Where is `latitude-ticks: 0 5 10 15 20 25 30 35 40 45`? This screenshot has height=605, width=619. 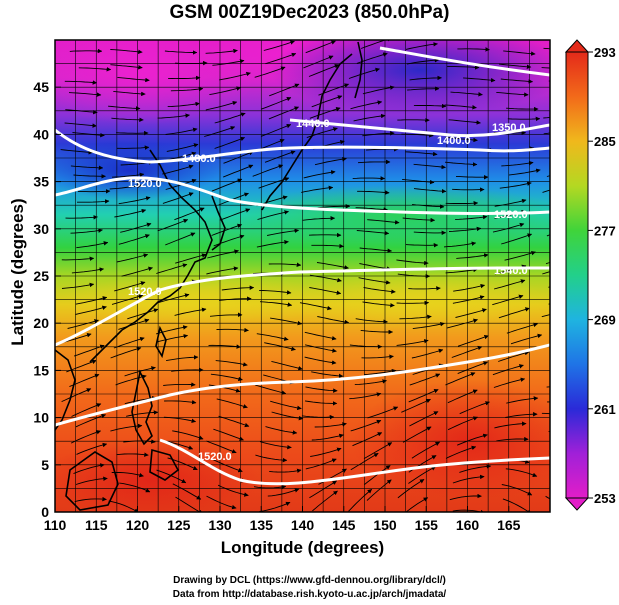
latitude-ticks: 0 5 10 15 20 25 30 35 40 45 is located at coordinates (47, 299).